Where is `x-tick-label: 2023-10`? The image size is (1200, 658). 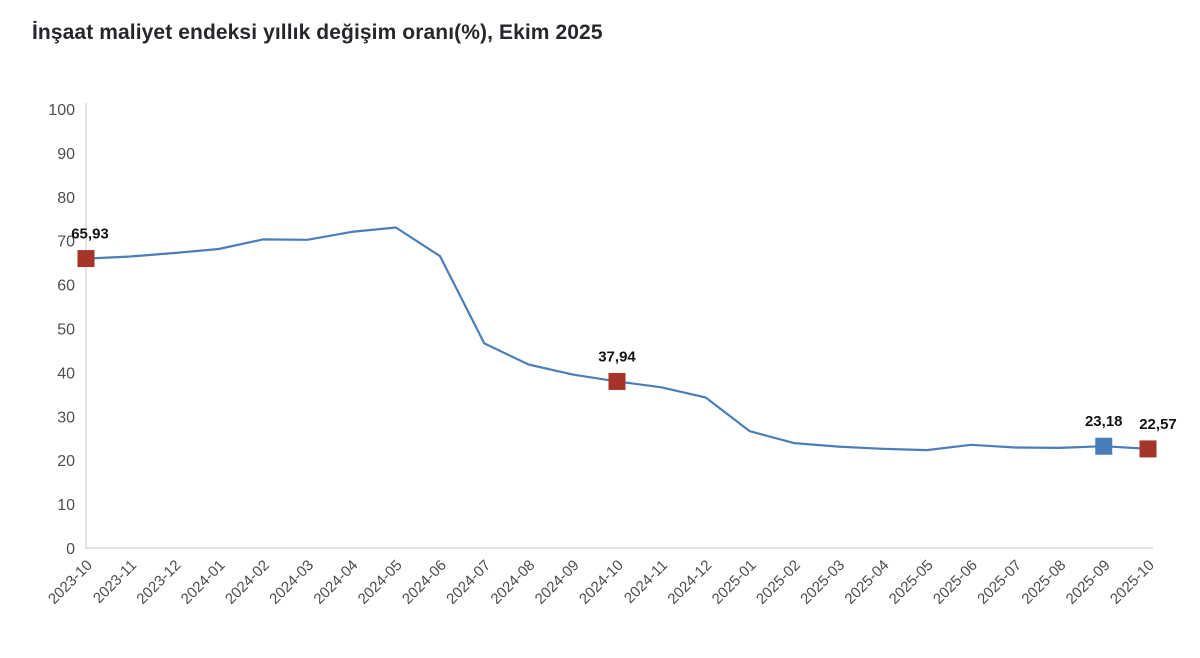 x-tick-label: 2023-10 is located at coordinates (70, 582).